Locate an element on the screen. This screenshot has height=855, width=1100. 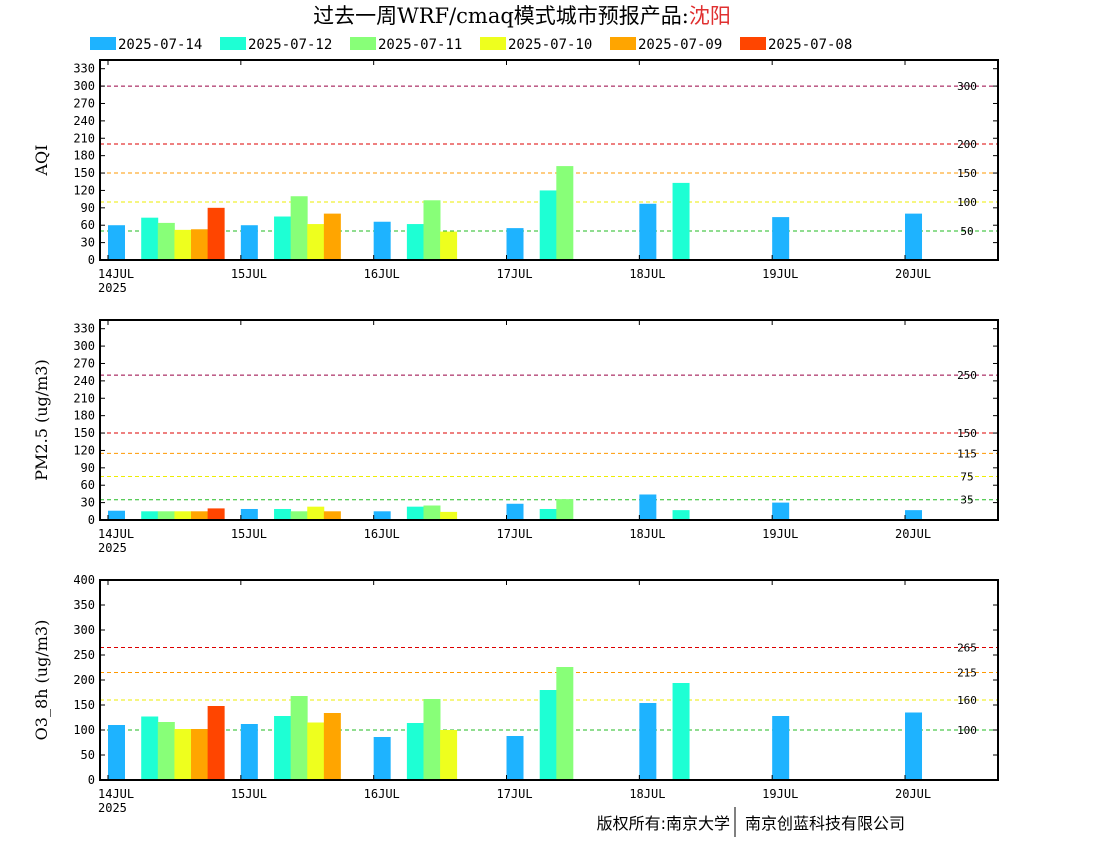
y-tick-label: 50 is located at coordinates (88, 755).